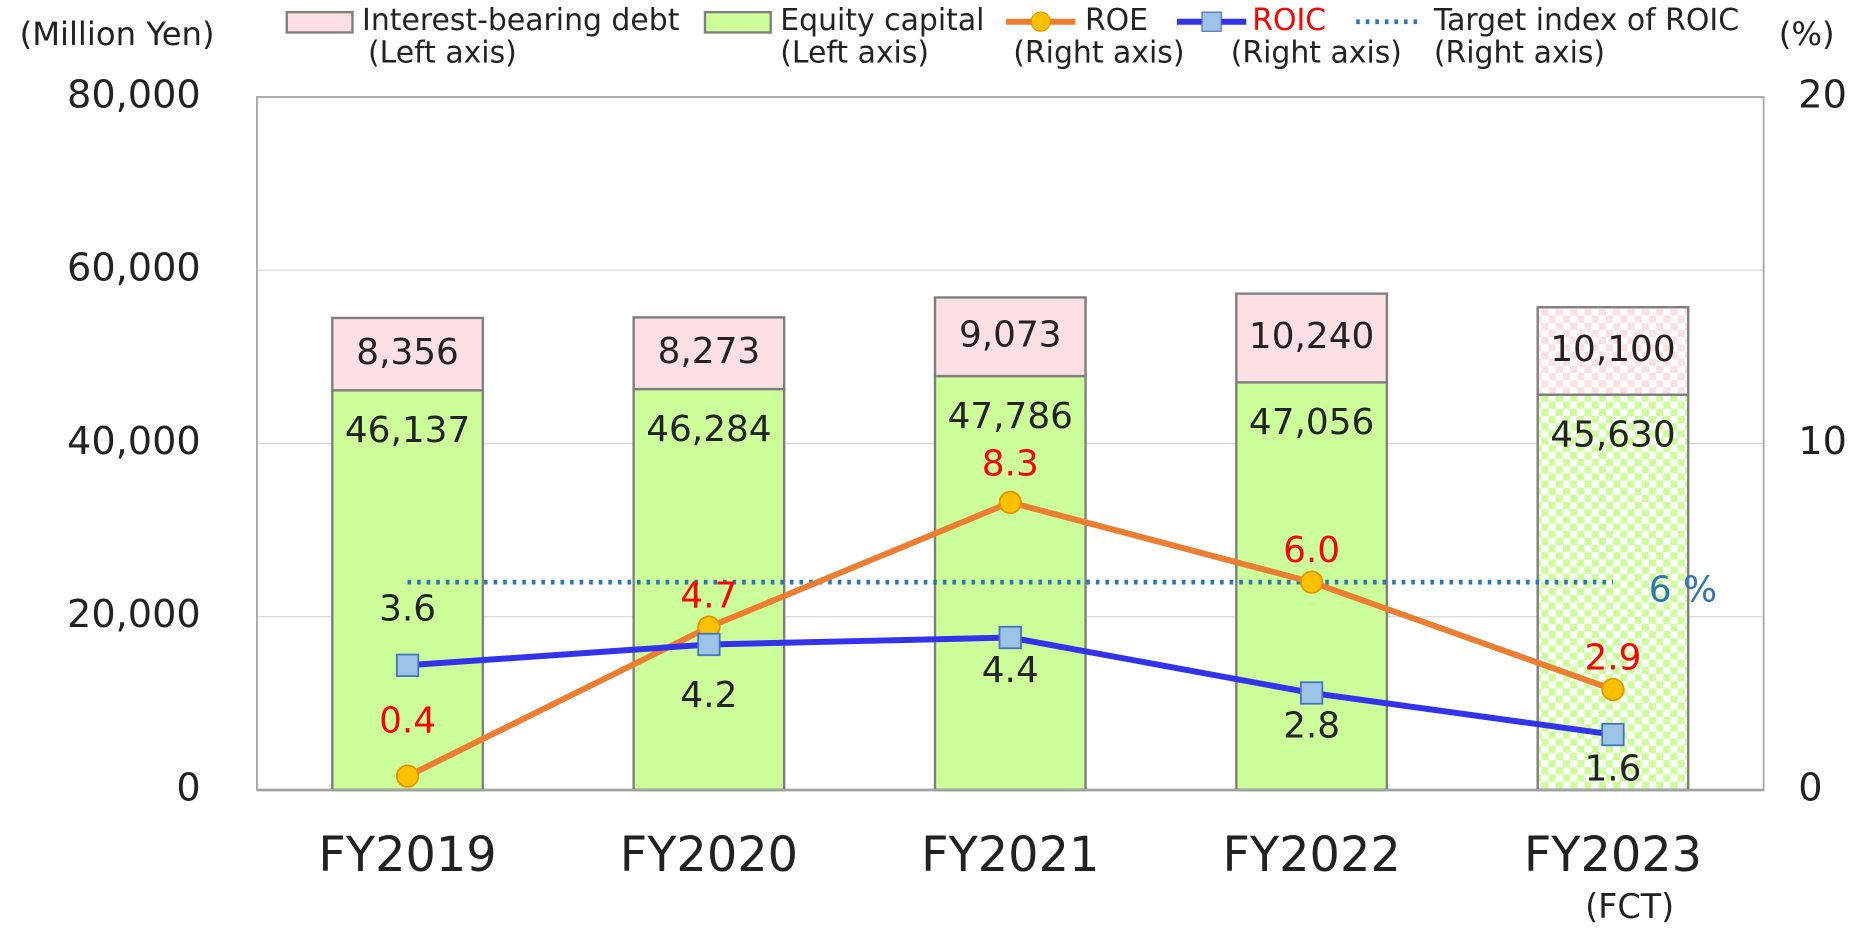 This screenshot has height=930, width=1864. Describe the element at coordinates (1289, 20) in the screenshot. I see `legend-label: ROIC` at that location.